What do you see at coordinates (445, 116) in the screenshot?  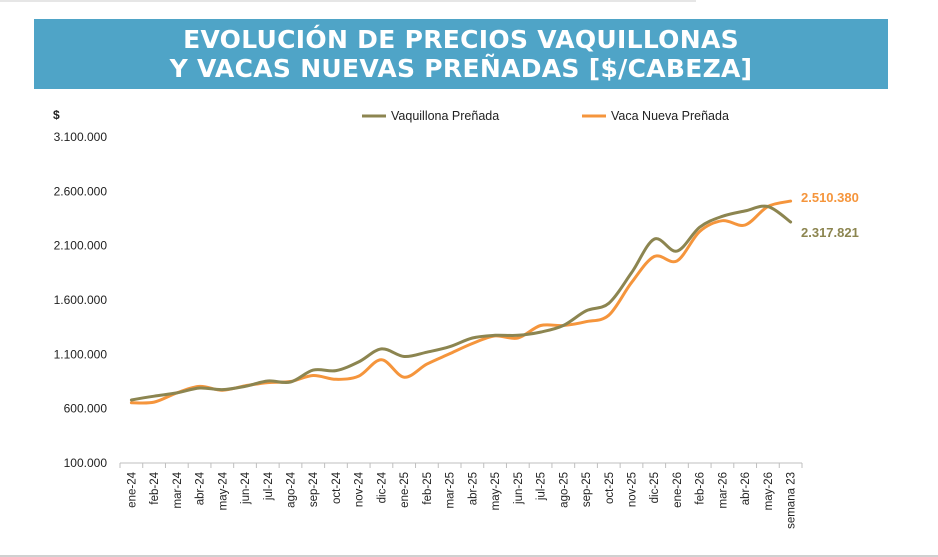 I see `legend-label: Vaquillona Preñada` at bounding box center [445, 116].